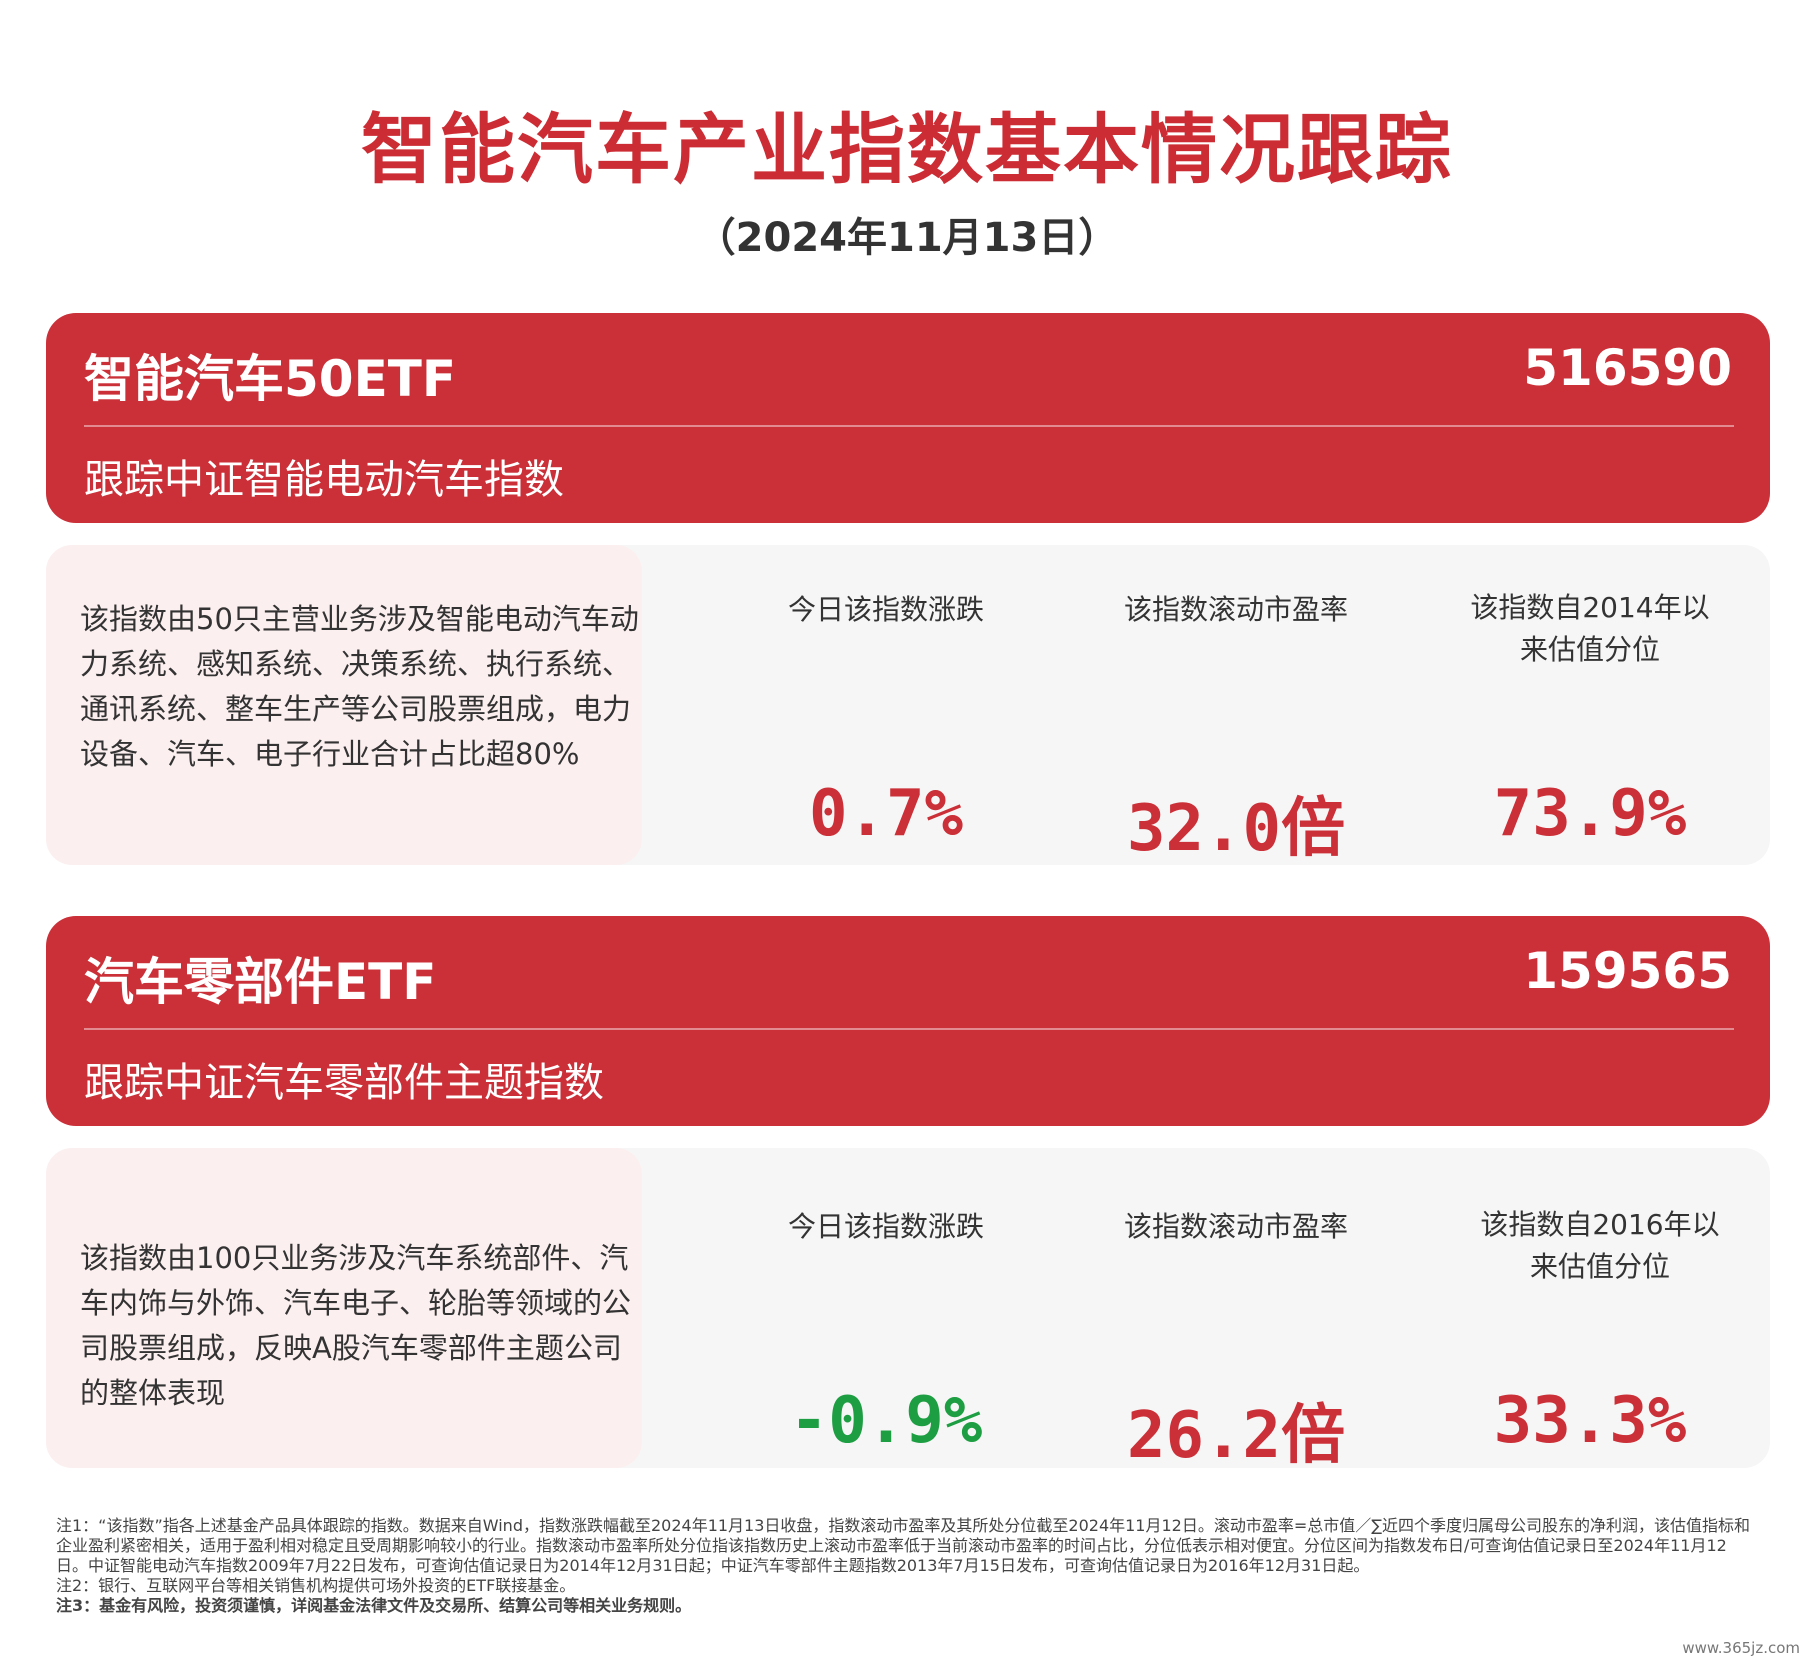  What do you see at coordinates (886, 1332) in the screenshot?
I see `metric-daily-change: 今日该指数涨跌 -0.9%` at bounding box center [886, 1332].